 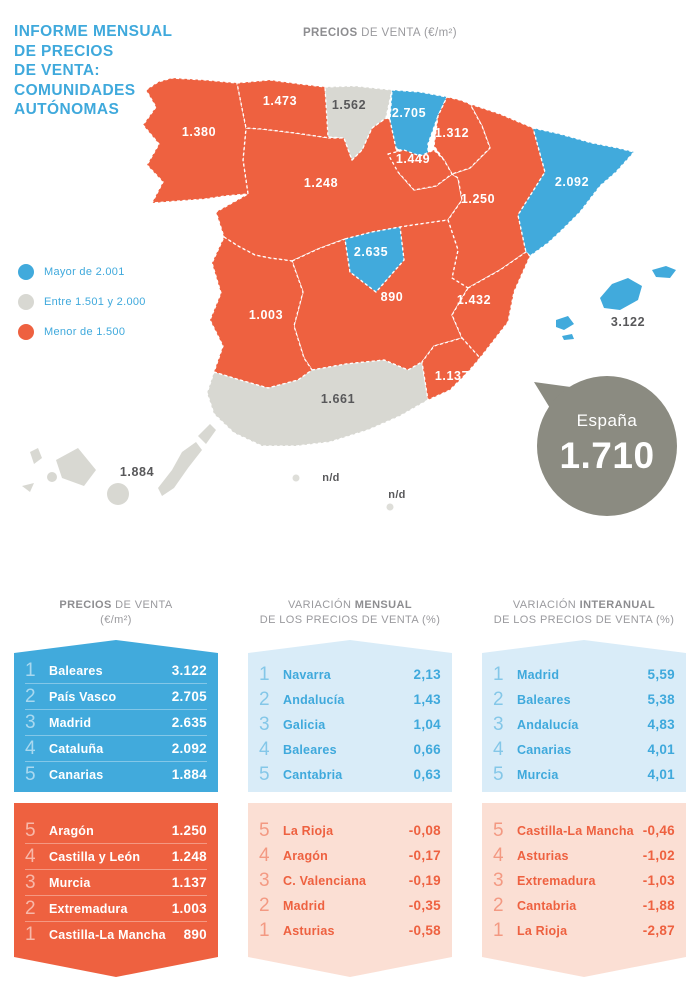 I want to click on region-galicia, so click(x=195, y=140).